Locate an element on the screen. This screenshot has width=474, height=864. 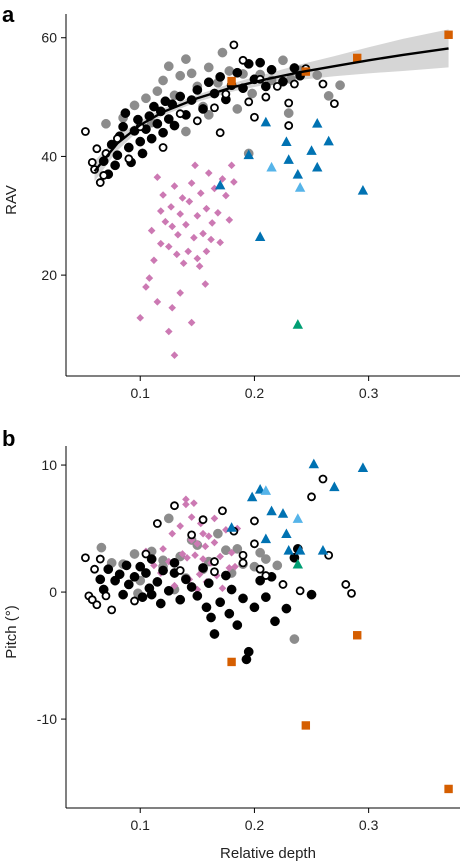
a-y-tick-label: 20 is located at coordinates (49, 275).